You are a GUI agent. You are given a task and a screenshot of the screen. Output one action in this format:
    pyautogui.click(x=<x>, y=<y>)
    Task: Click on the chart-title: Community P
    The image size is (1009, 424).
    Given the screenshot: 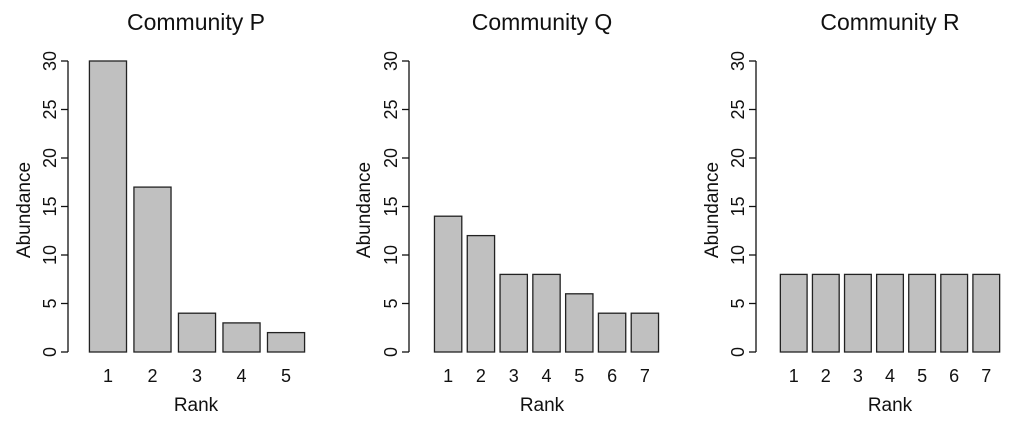 What is the action you would take?
    pyautogui.click(x=196, y=22)
    